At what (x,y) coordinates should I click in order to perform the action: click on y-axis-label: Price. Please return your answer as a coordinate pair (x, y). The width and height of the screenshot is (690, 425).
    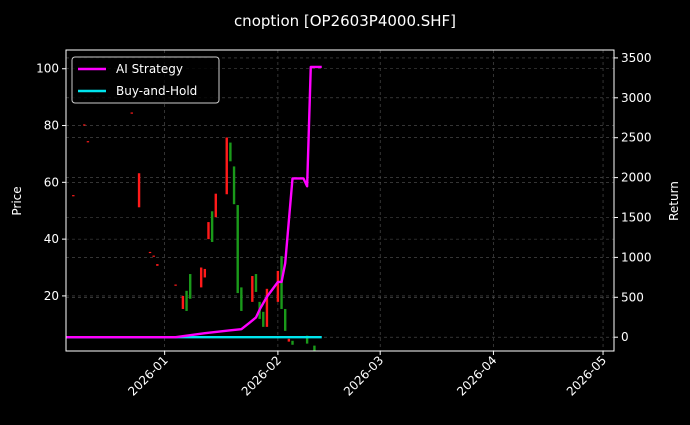
    Looking at the image, I should click on (17, 200).